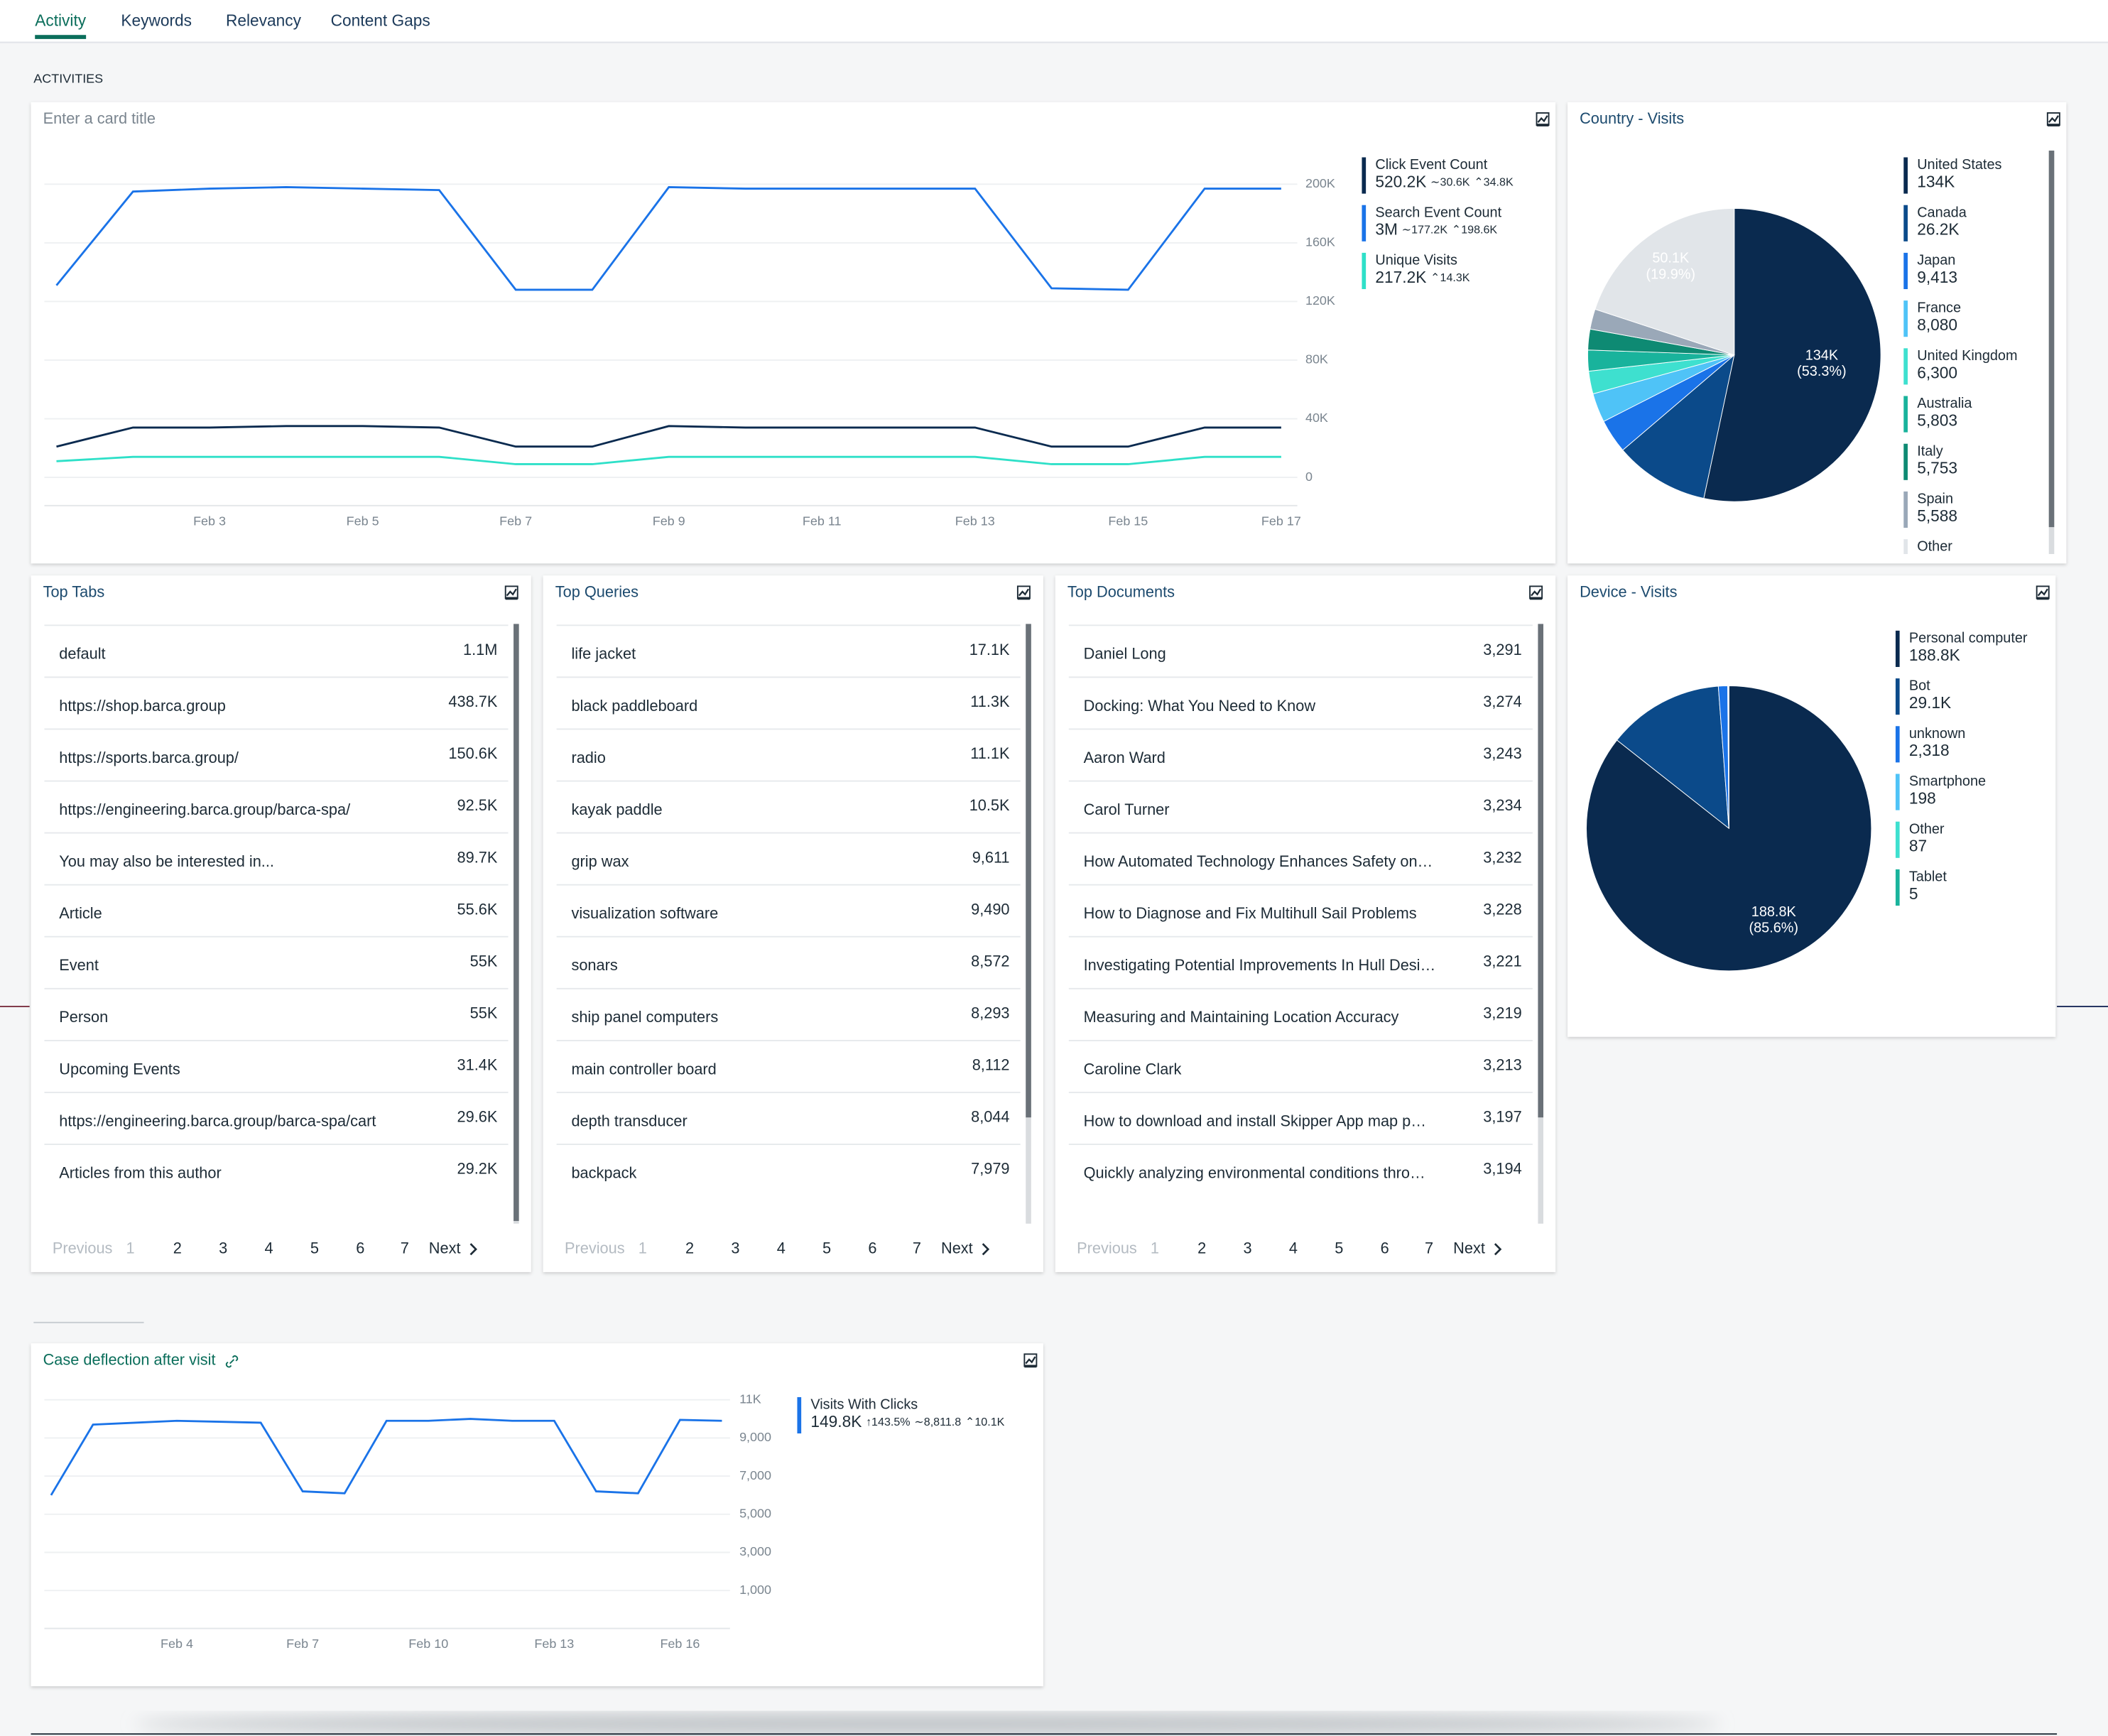 This screenshot has height=1736, width=2108. Describe the element at coordinates (928, 1724) in the screenshot. I see `scroll-shadow` at that location.